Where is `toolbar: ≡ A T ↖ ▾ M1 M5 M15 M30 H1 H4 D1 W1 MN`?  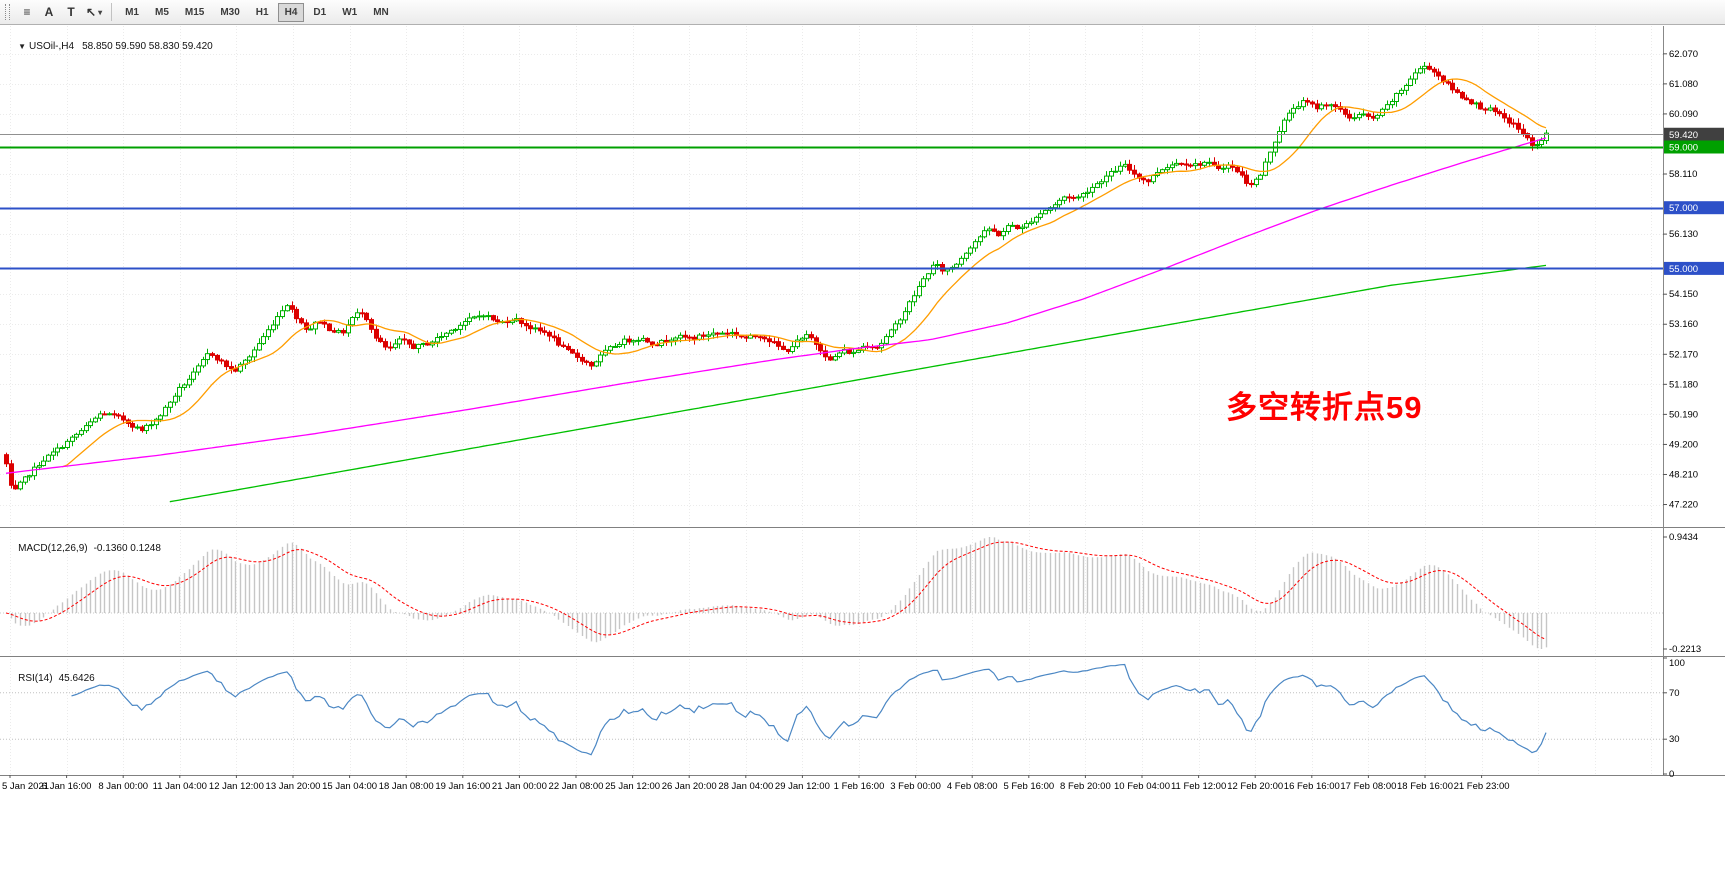 toolbar: ≡ A T ↖ ▾ M1 M5 M15 M30 H1 H4 D1 W1 MN is located at coordinates (862, 12).